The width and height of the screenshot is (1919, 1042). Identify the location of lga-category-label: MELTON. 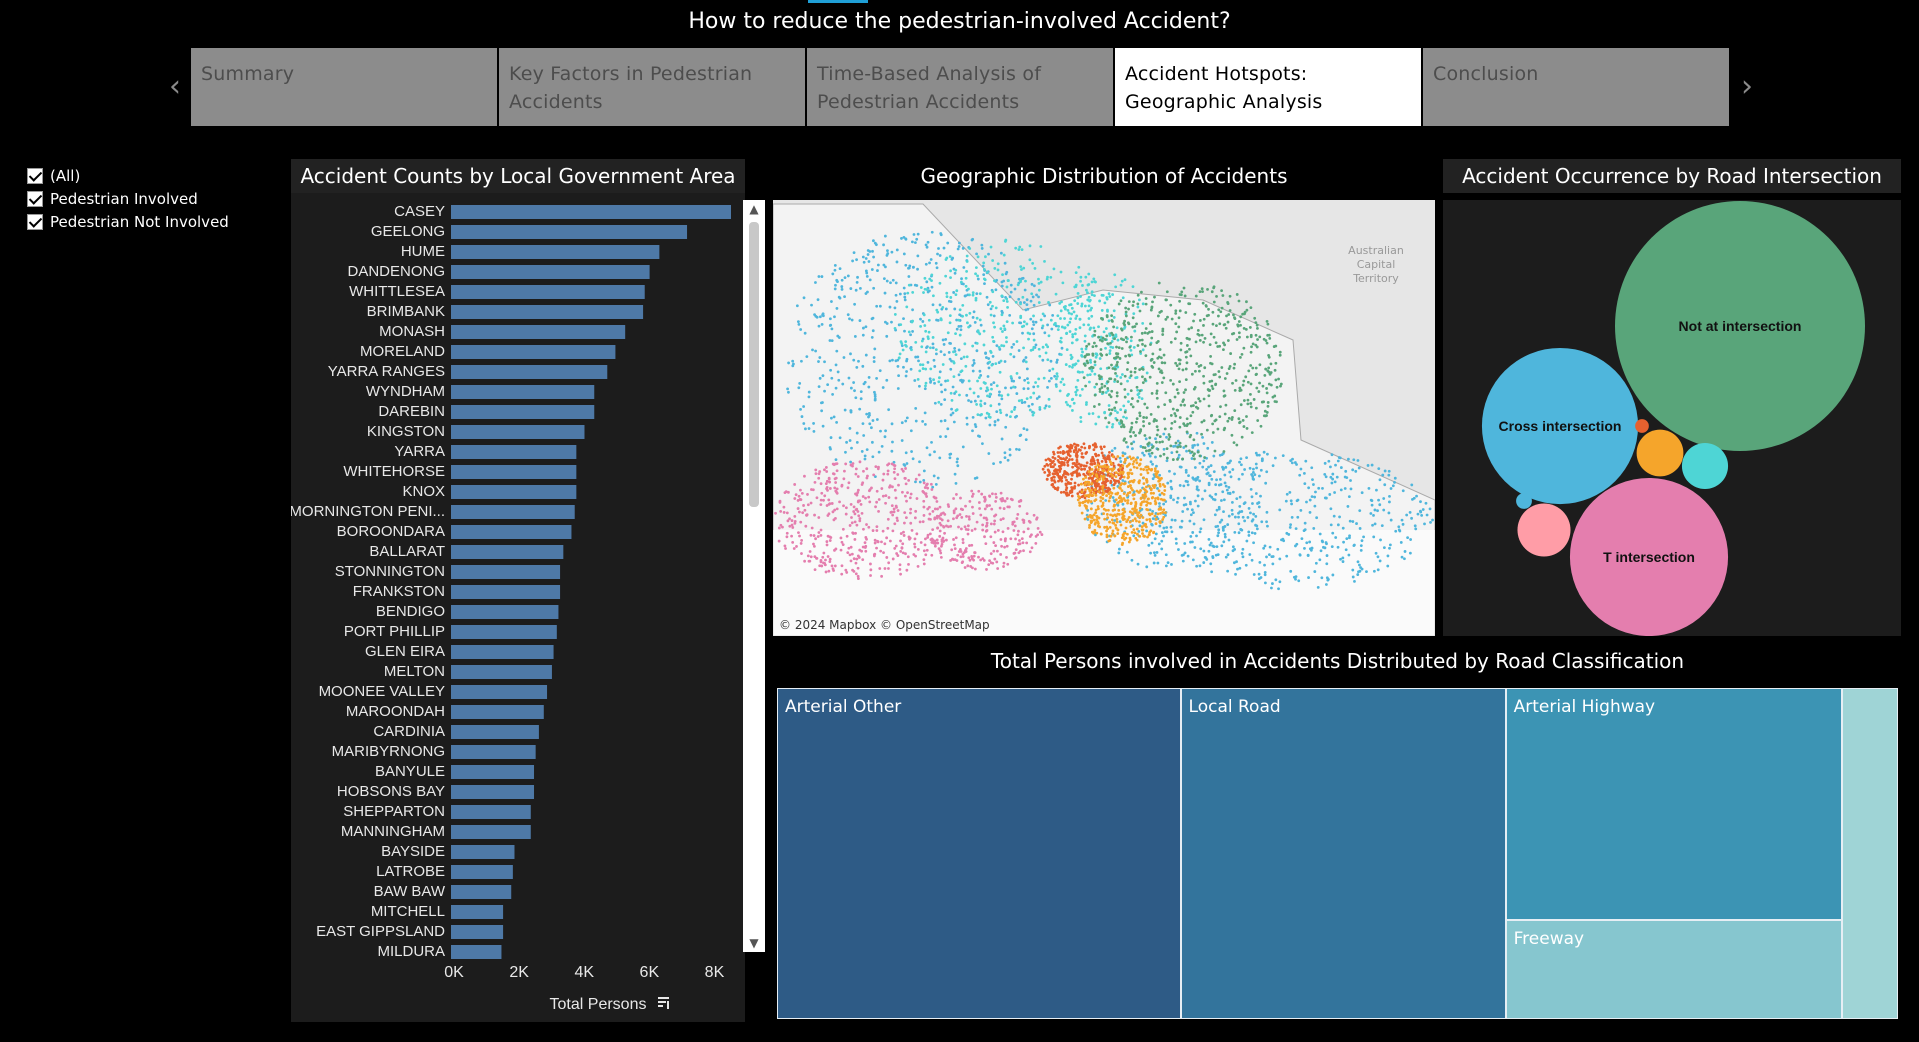
(414, 671).